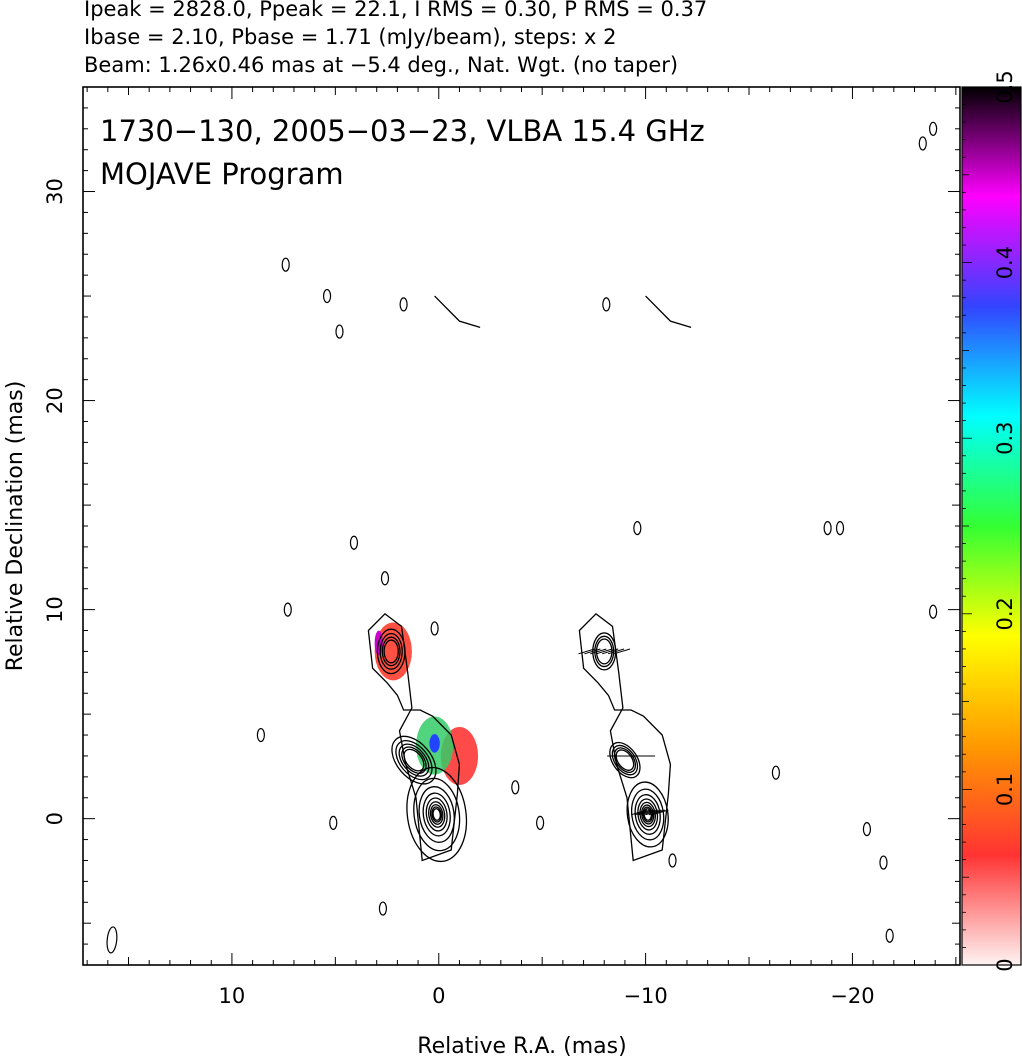 Image resolution: width=1022 pixels, height=1061 pixels. I want to click on x-tick-label: 0, so click(438, 996).